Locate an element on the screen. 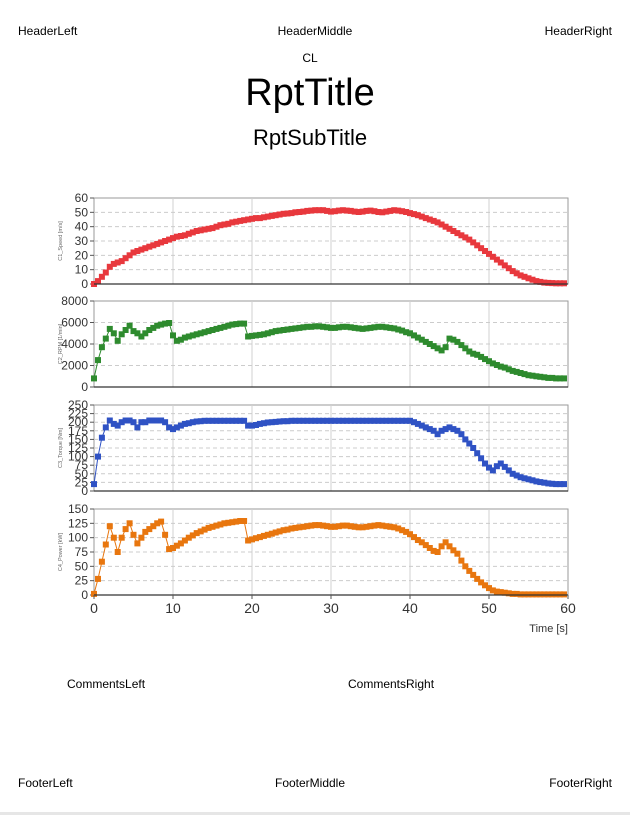 The image size is (630, 815). y-axis-label: C2_RPM [1/min] is located at coordinates (61, 343).